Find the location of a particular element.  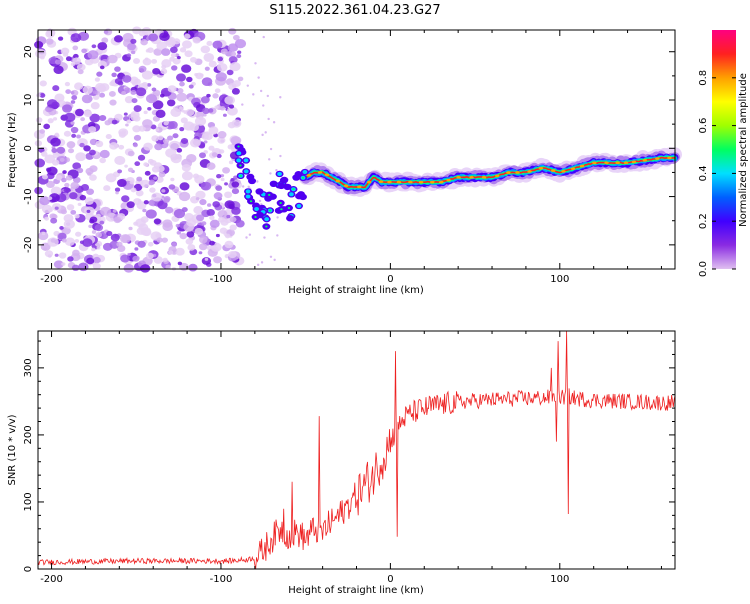

figure-title: S115.2022.361.04.23.G27 is located at coordinates (354, 10).